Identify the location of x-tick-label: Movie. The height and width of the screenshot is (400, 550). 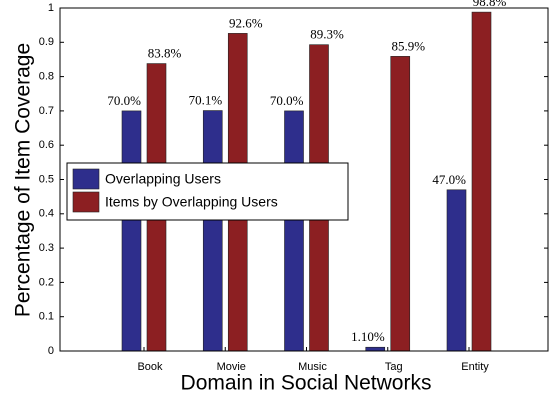
(231, 367).